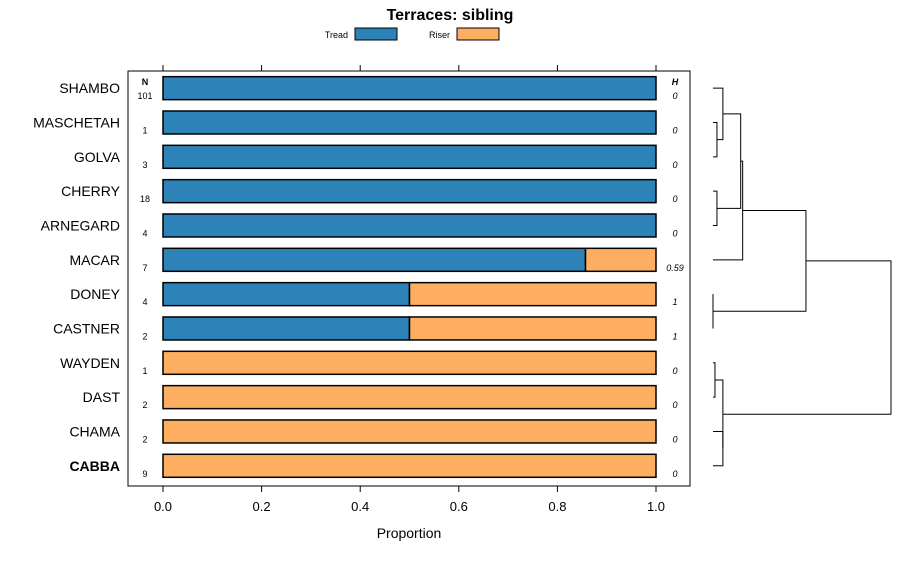 Image resolution: width=900 pixels, height=565 pixels. I want to click on n-value-chama: 2, so click(144, 439).